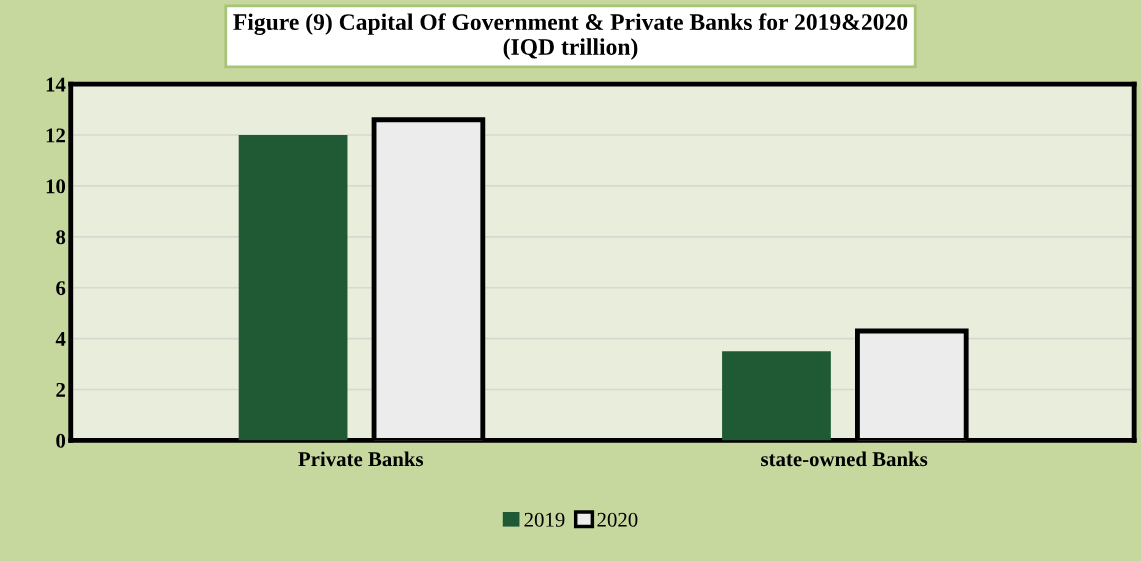 The height and width of the screenshot is (561, 1141). I want to click on y-tick-label: 10, so click(56, 186).